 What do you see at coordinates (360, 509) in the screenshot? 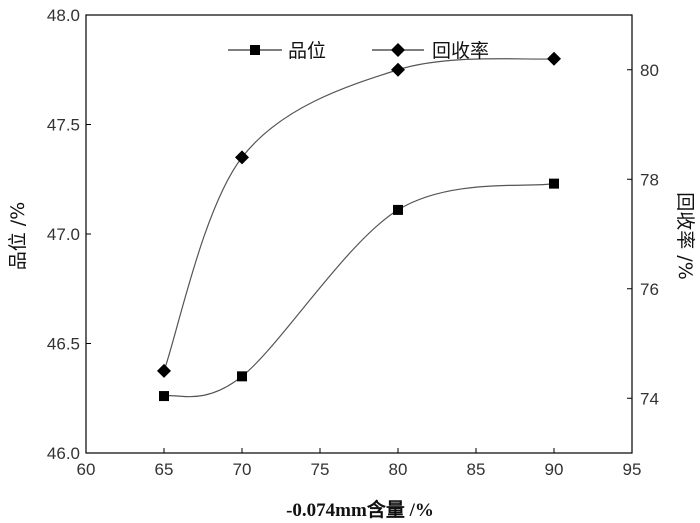
I see `x-axis-title: -0.074mm含量 /%` at bounding box center [360, 509].